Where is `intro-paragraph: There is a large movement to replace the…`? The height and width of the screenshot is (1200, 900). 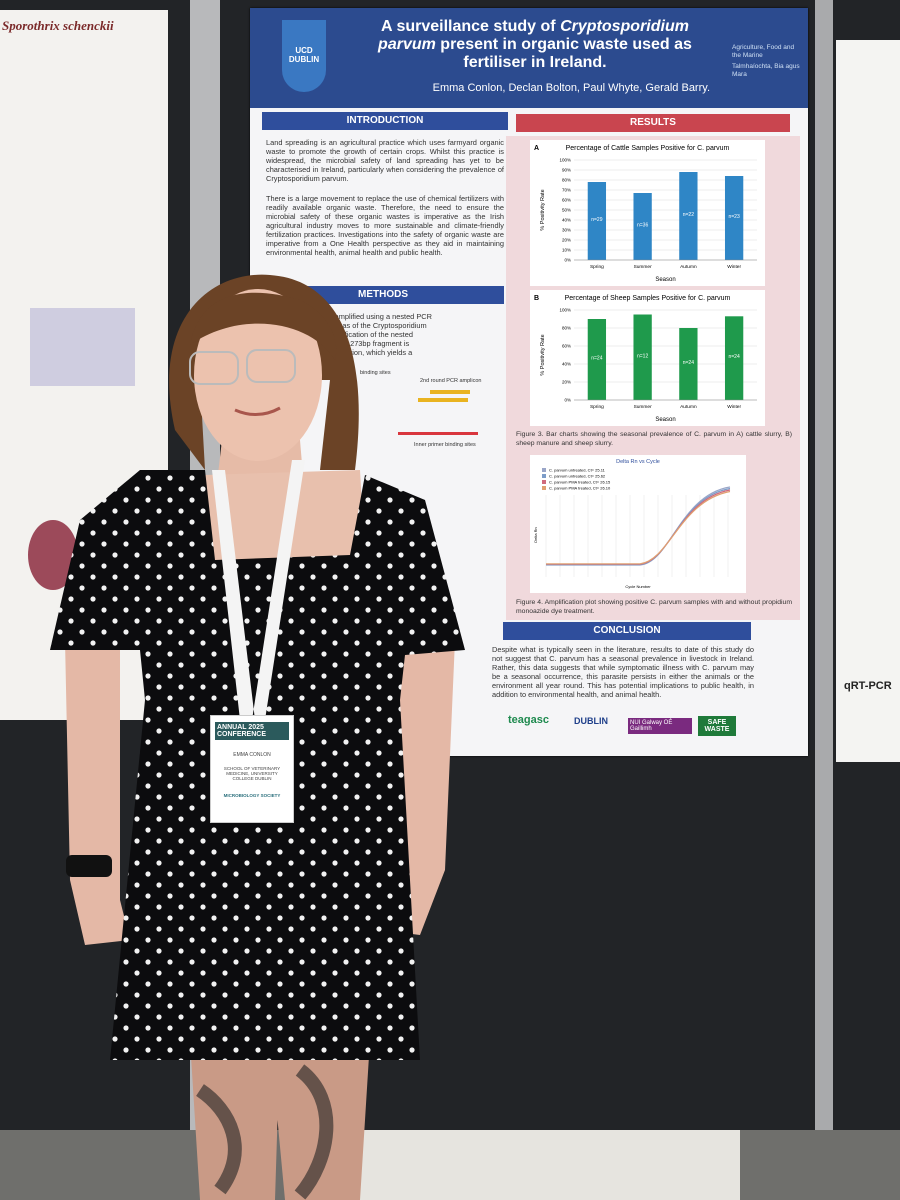
intro-paragraph: There is a large movement to replace the… is located at coordinates (385, 225).